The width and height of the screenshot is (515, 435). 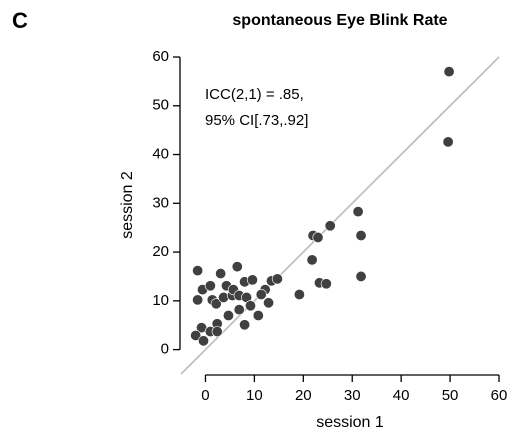 I want to click on x-tick-label: 0, so click(x=205, y=395).